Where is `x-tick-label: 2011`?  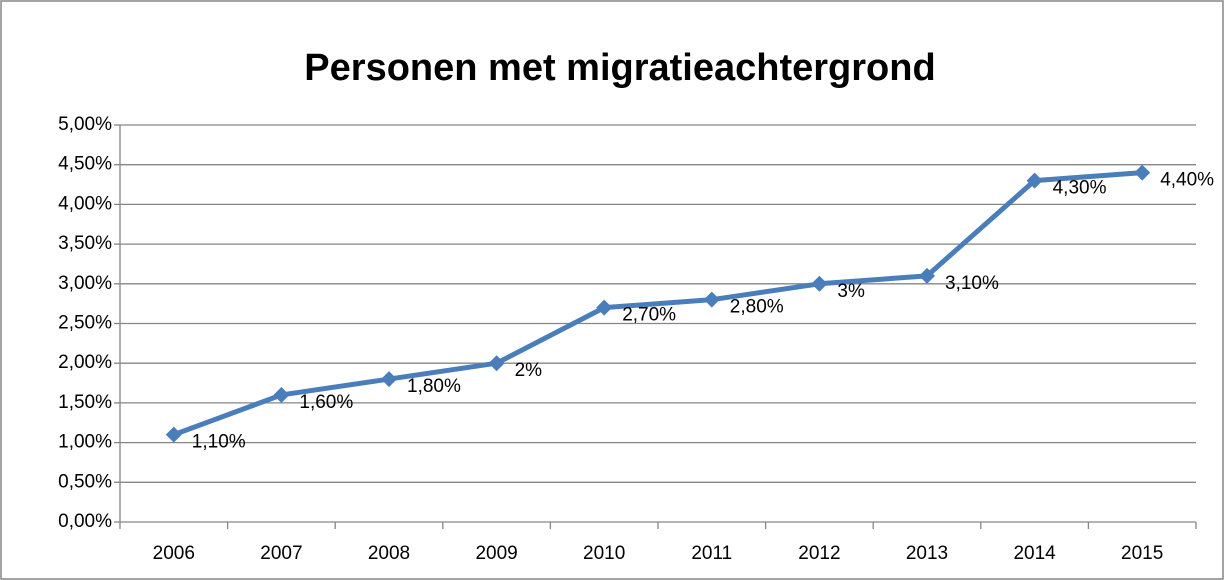
x-tick-label: 2011 is located at coordinates (711, 553).